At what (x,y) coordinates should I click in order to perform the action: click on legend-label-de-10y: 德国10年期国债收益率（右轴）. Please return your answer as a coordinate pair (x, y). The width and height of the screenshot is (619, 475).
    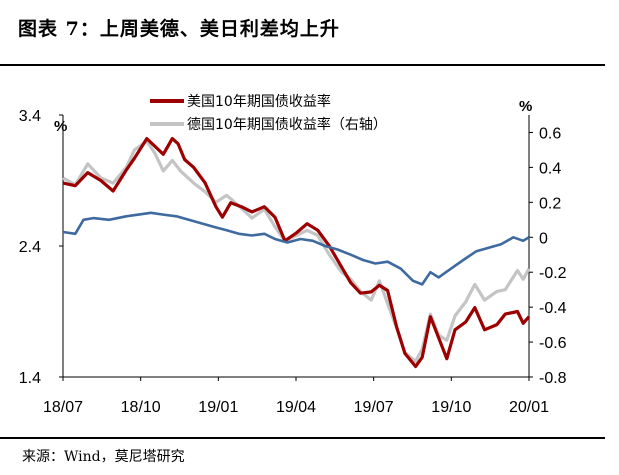
    Looking at the image, I should click on (287, 124).